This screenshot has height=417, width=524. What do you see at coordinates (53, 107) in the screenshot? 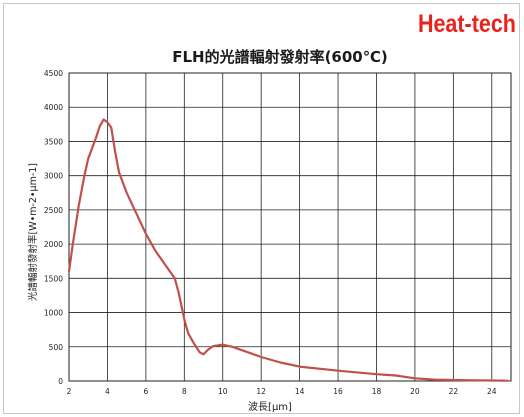
I see `y-tick-label: 4000` at bounding box center [53, 107].